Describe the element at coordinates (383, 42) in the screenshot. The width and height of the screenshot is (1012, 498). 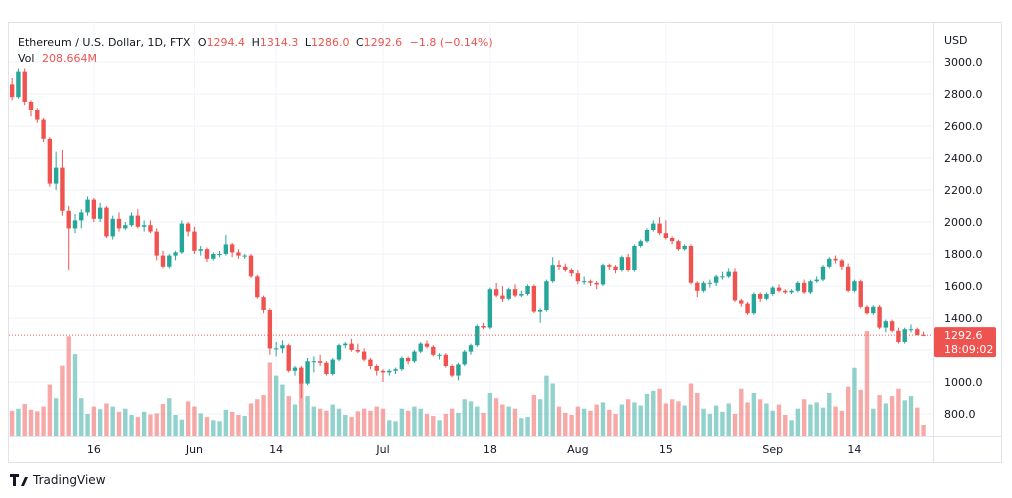
I see `c-value: 1292.6` at that location.